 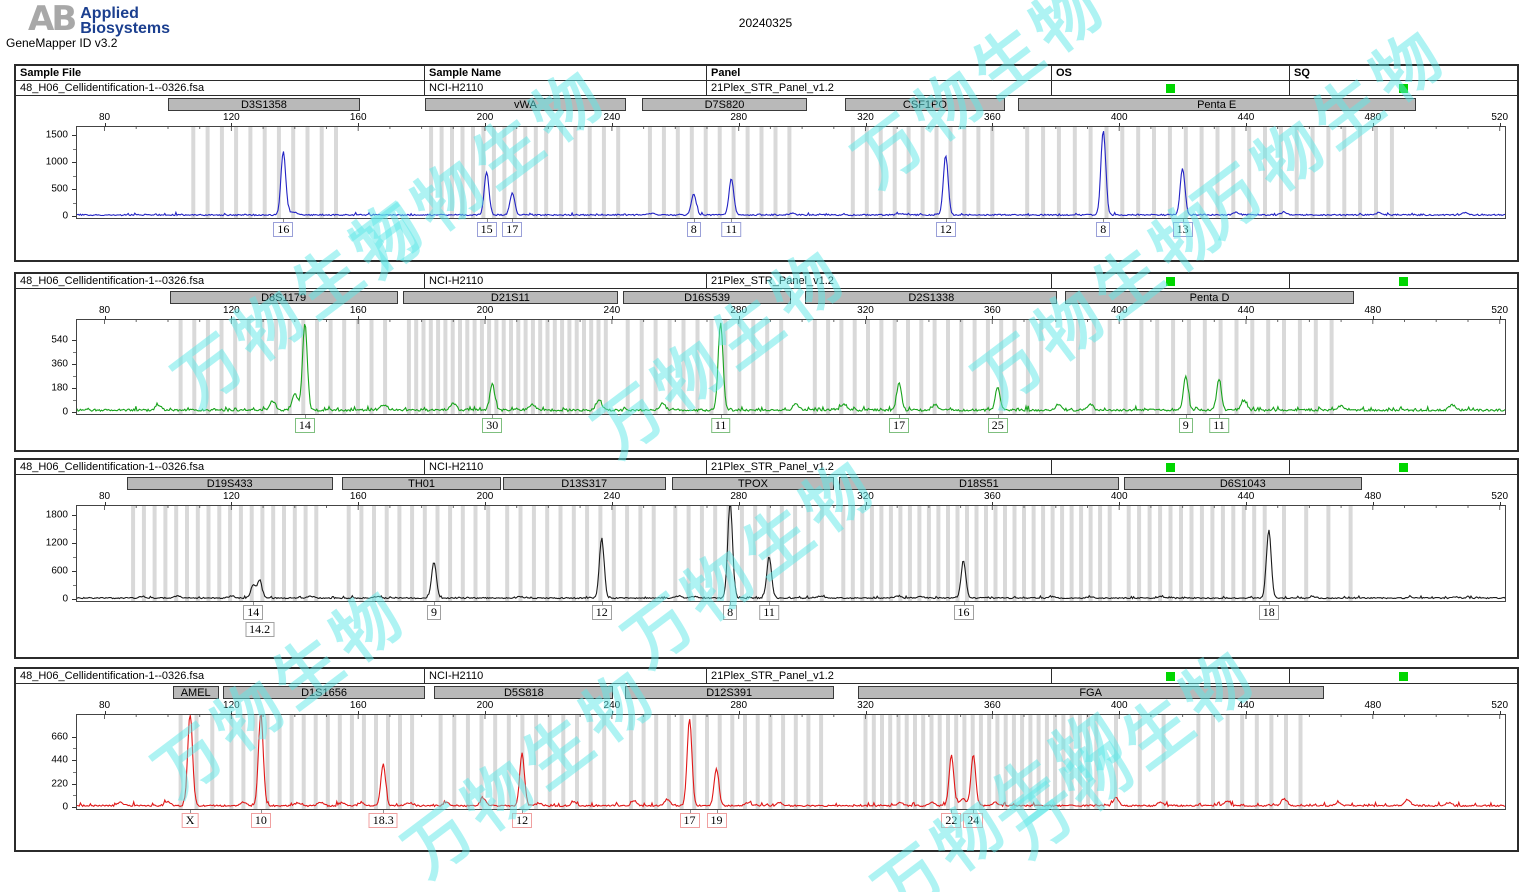 What do you see at coordinates (229, 483) in the screenshot?
I see `marker-label-D19S433: D19S433` at bounding box center [229, 483].